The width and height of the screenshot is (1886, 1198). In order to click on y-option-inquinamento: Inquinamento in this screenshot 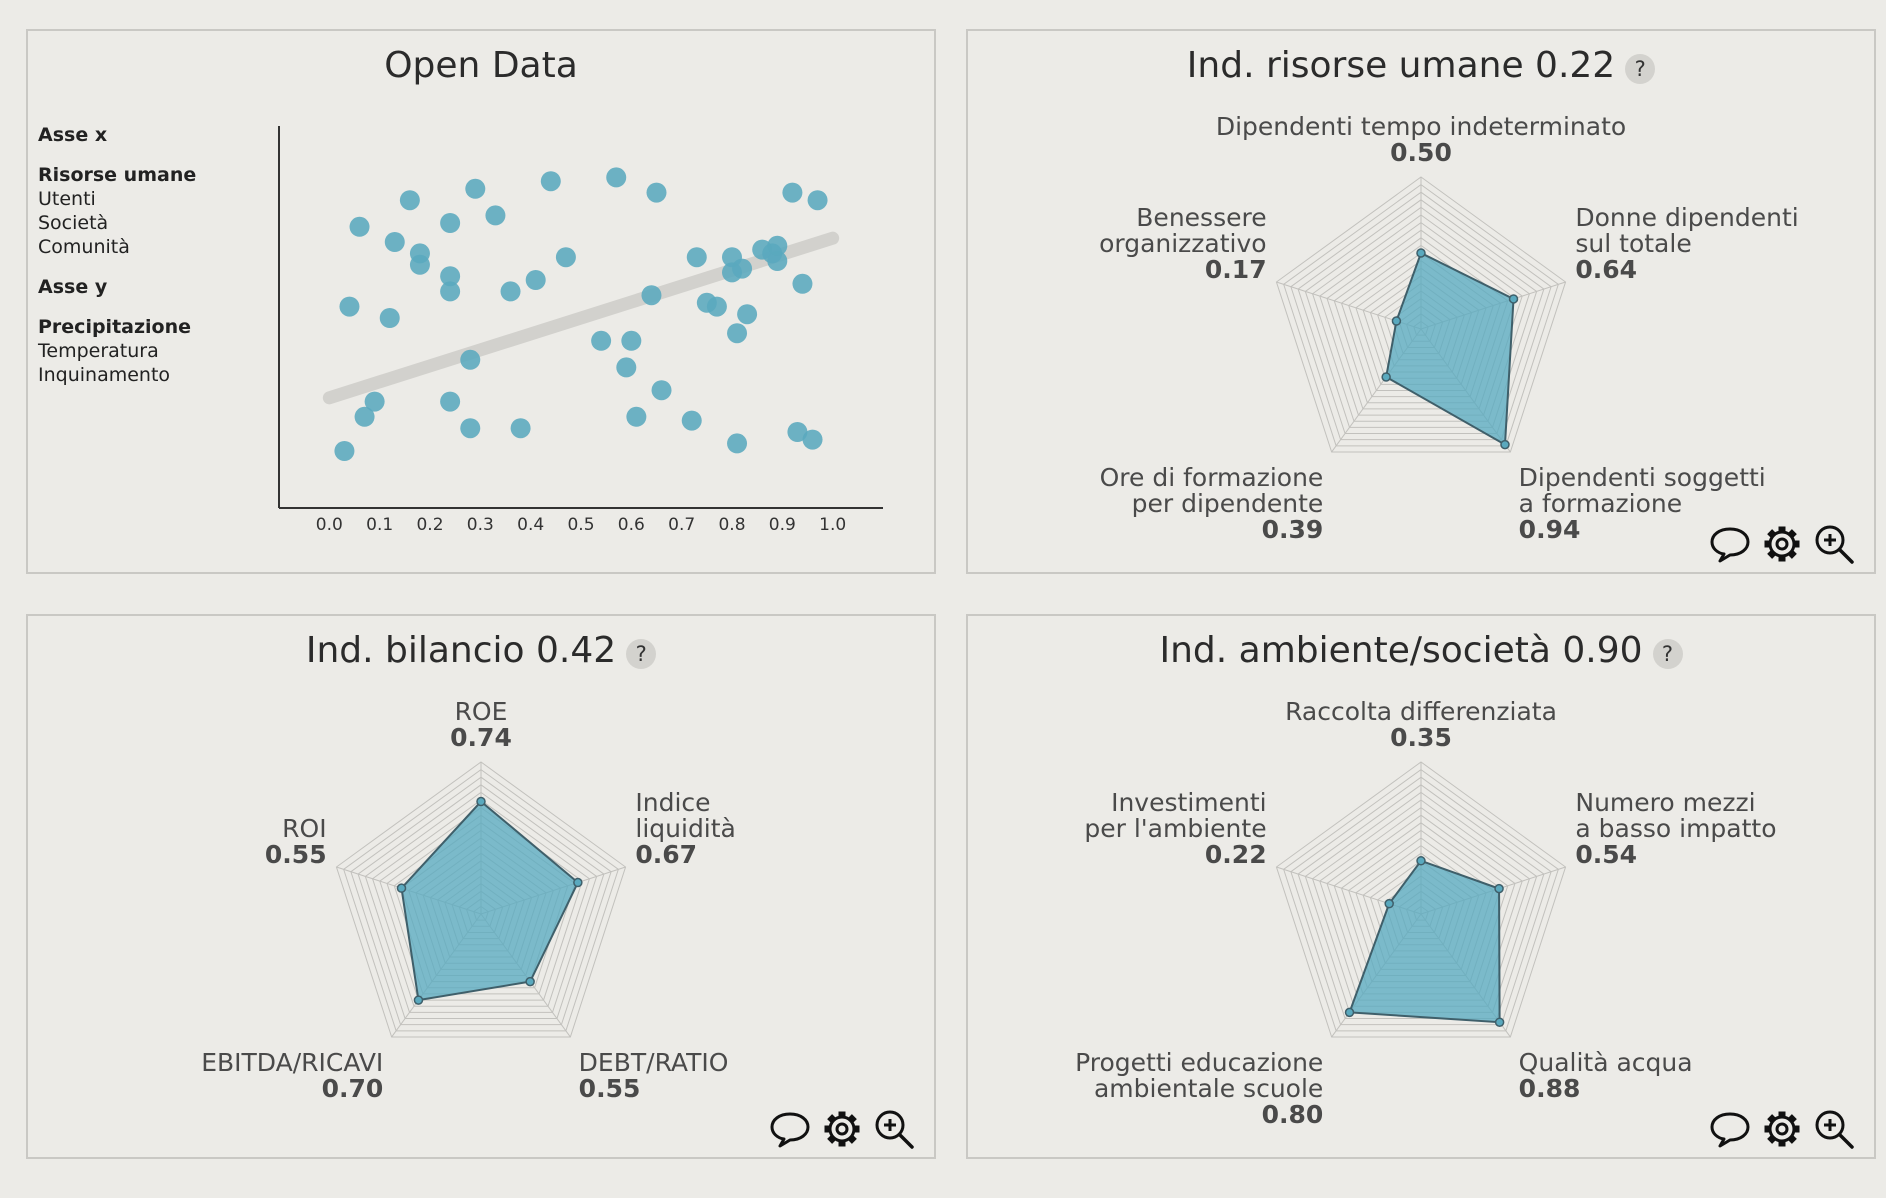, I will do `click(104, 375)`.